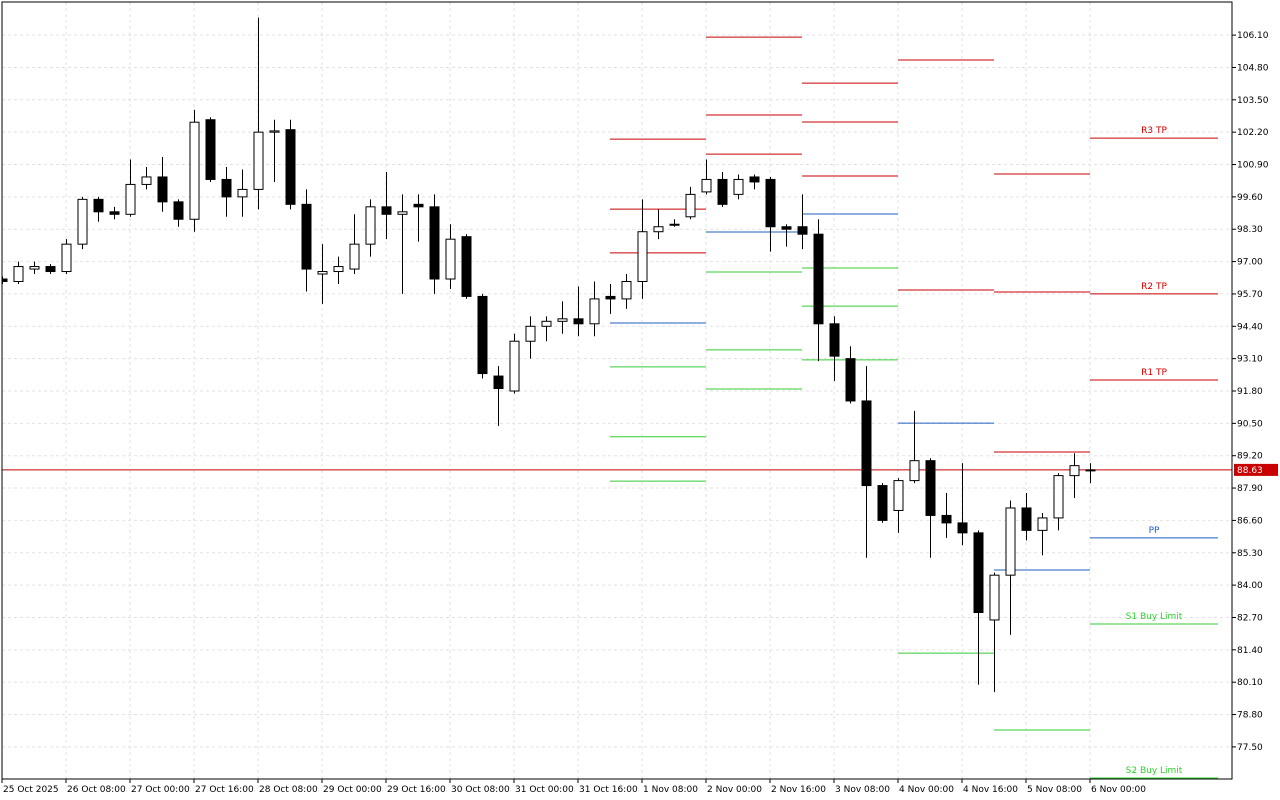 The width and height of the screenshot is (1280, 800). What do you see at coordinates (1250, 489) in the screenshot?
I see `y-tick-label: 87.90` at bounding box center [1250, 489].